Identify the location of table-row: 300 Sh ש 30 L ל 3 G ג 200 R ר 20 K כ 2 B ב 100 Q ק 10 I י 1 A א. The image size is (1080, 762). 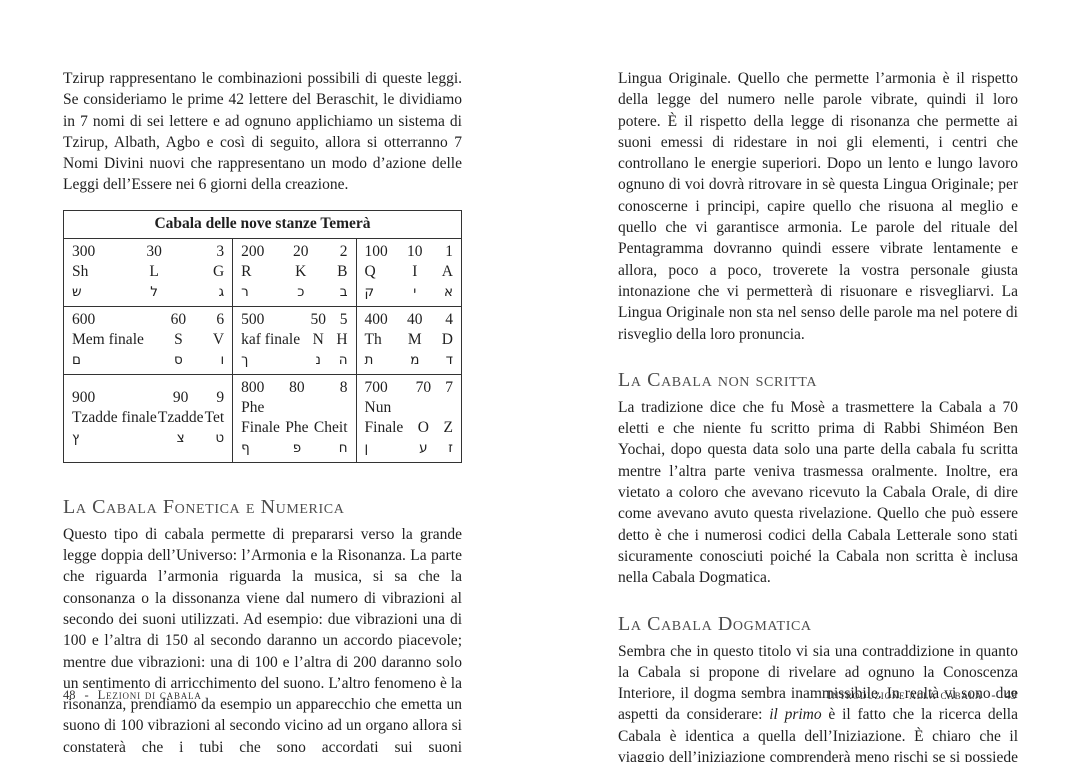
(262, 272).